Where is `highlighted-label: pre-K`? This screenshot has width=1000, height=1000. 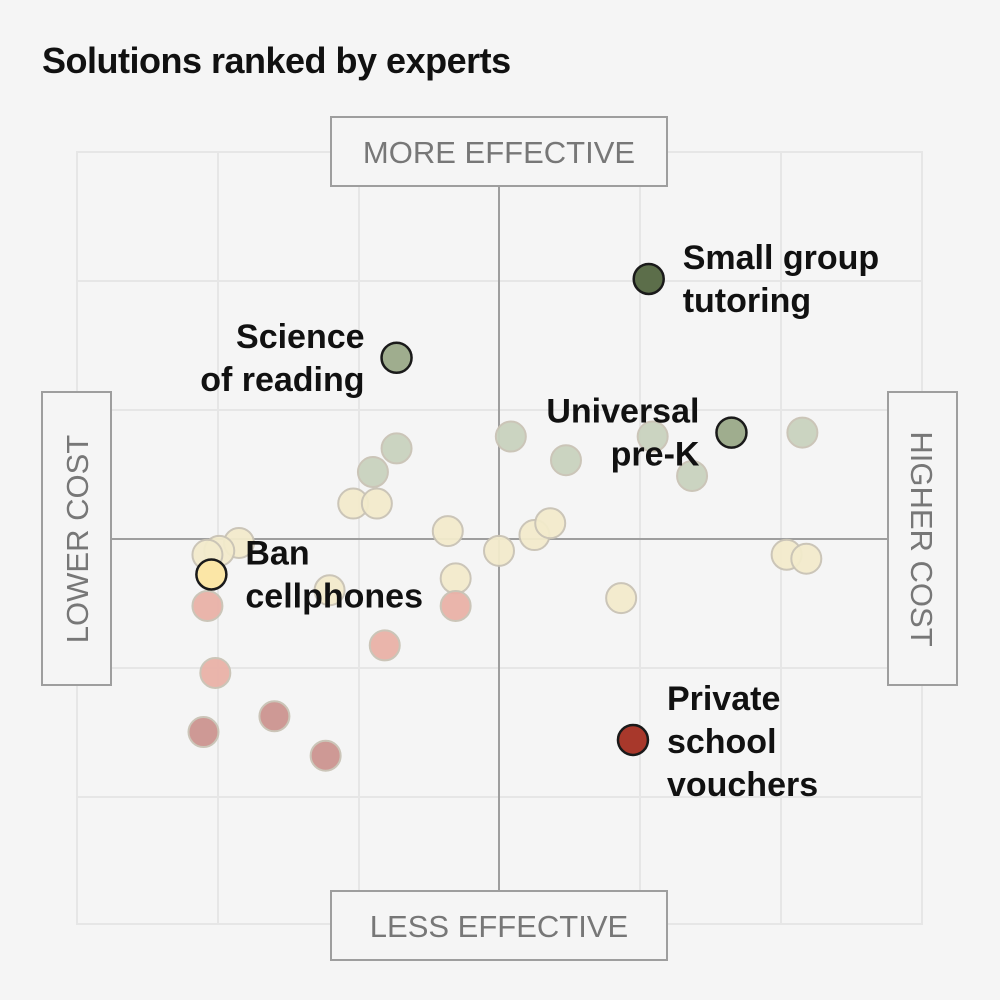 highlighted-label: pre-K is located at coordinates (655, 455).